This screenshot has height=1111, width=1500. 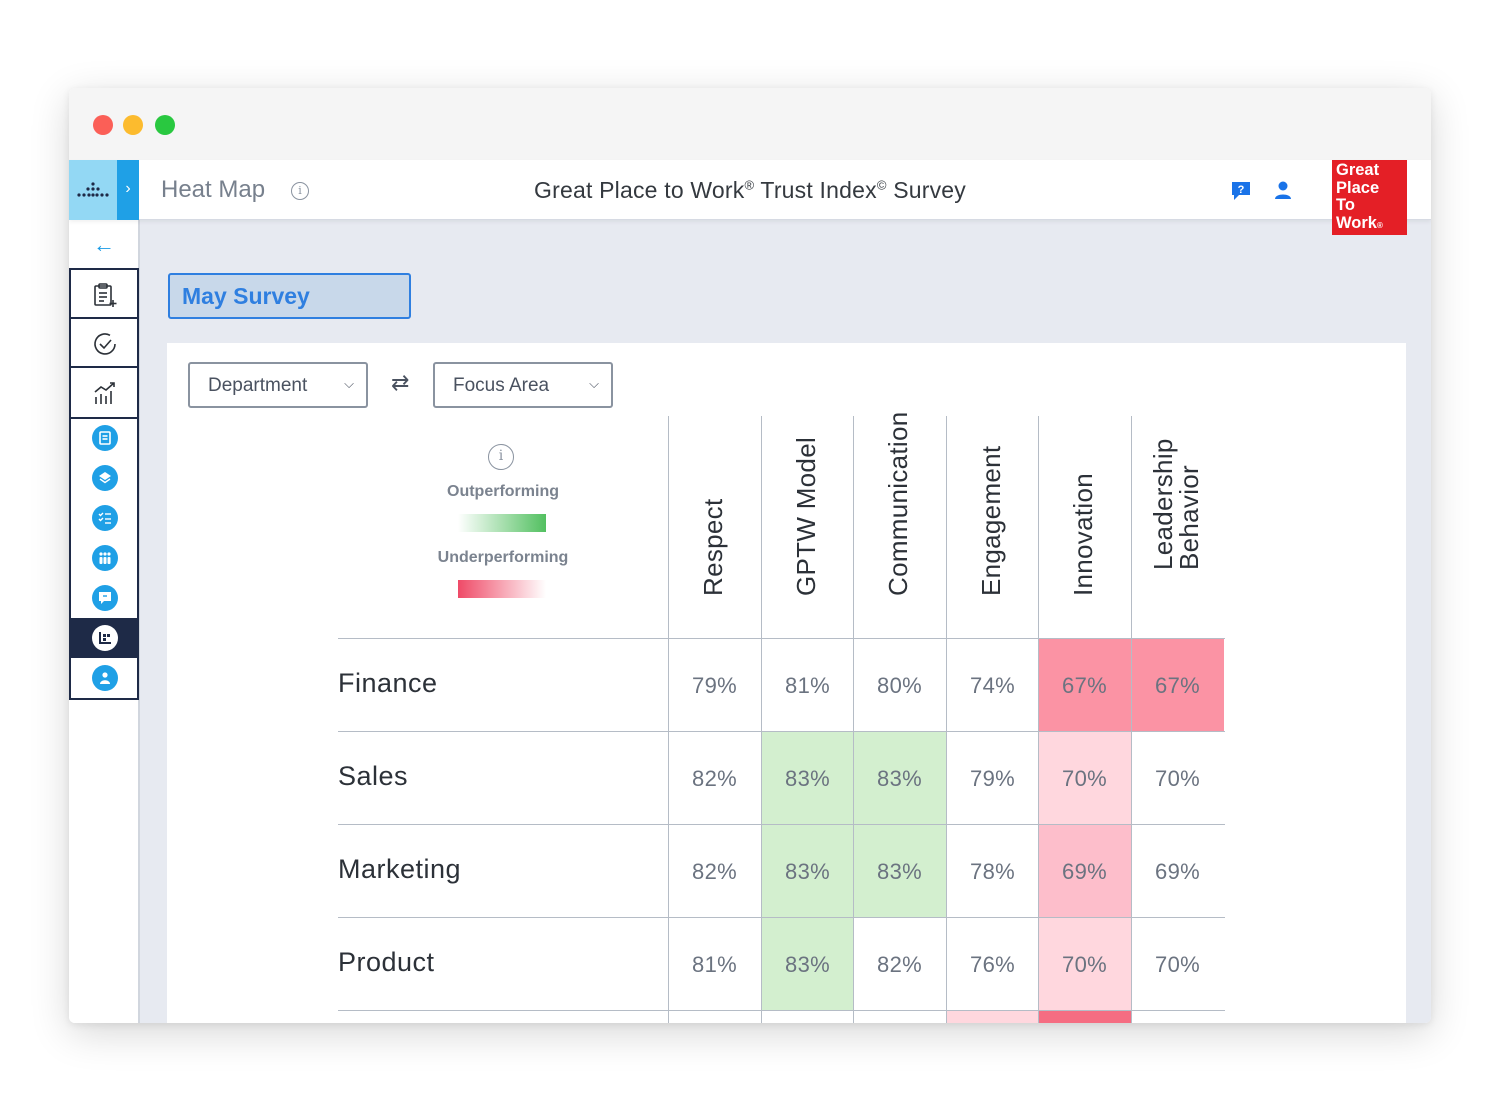 I want to click on legend-outperforming-gradient, so click(x=502, y=523).